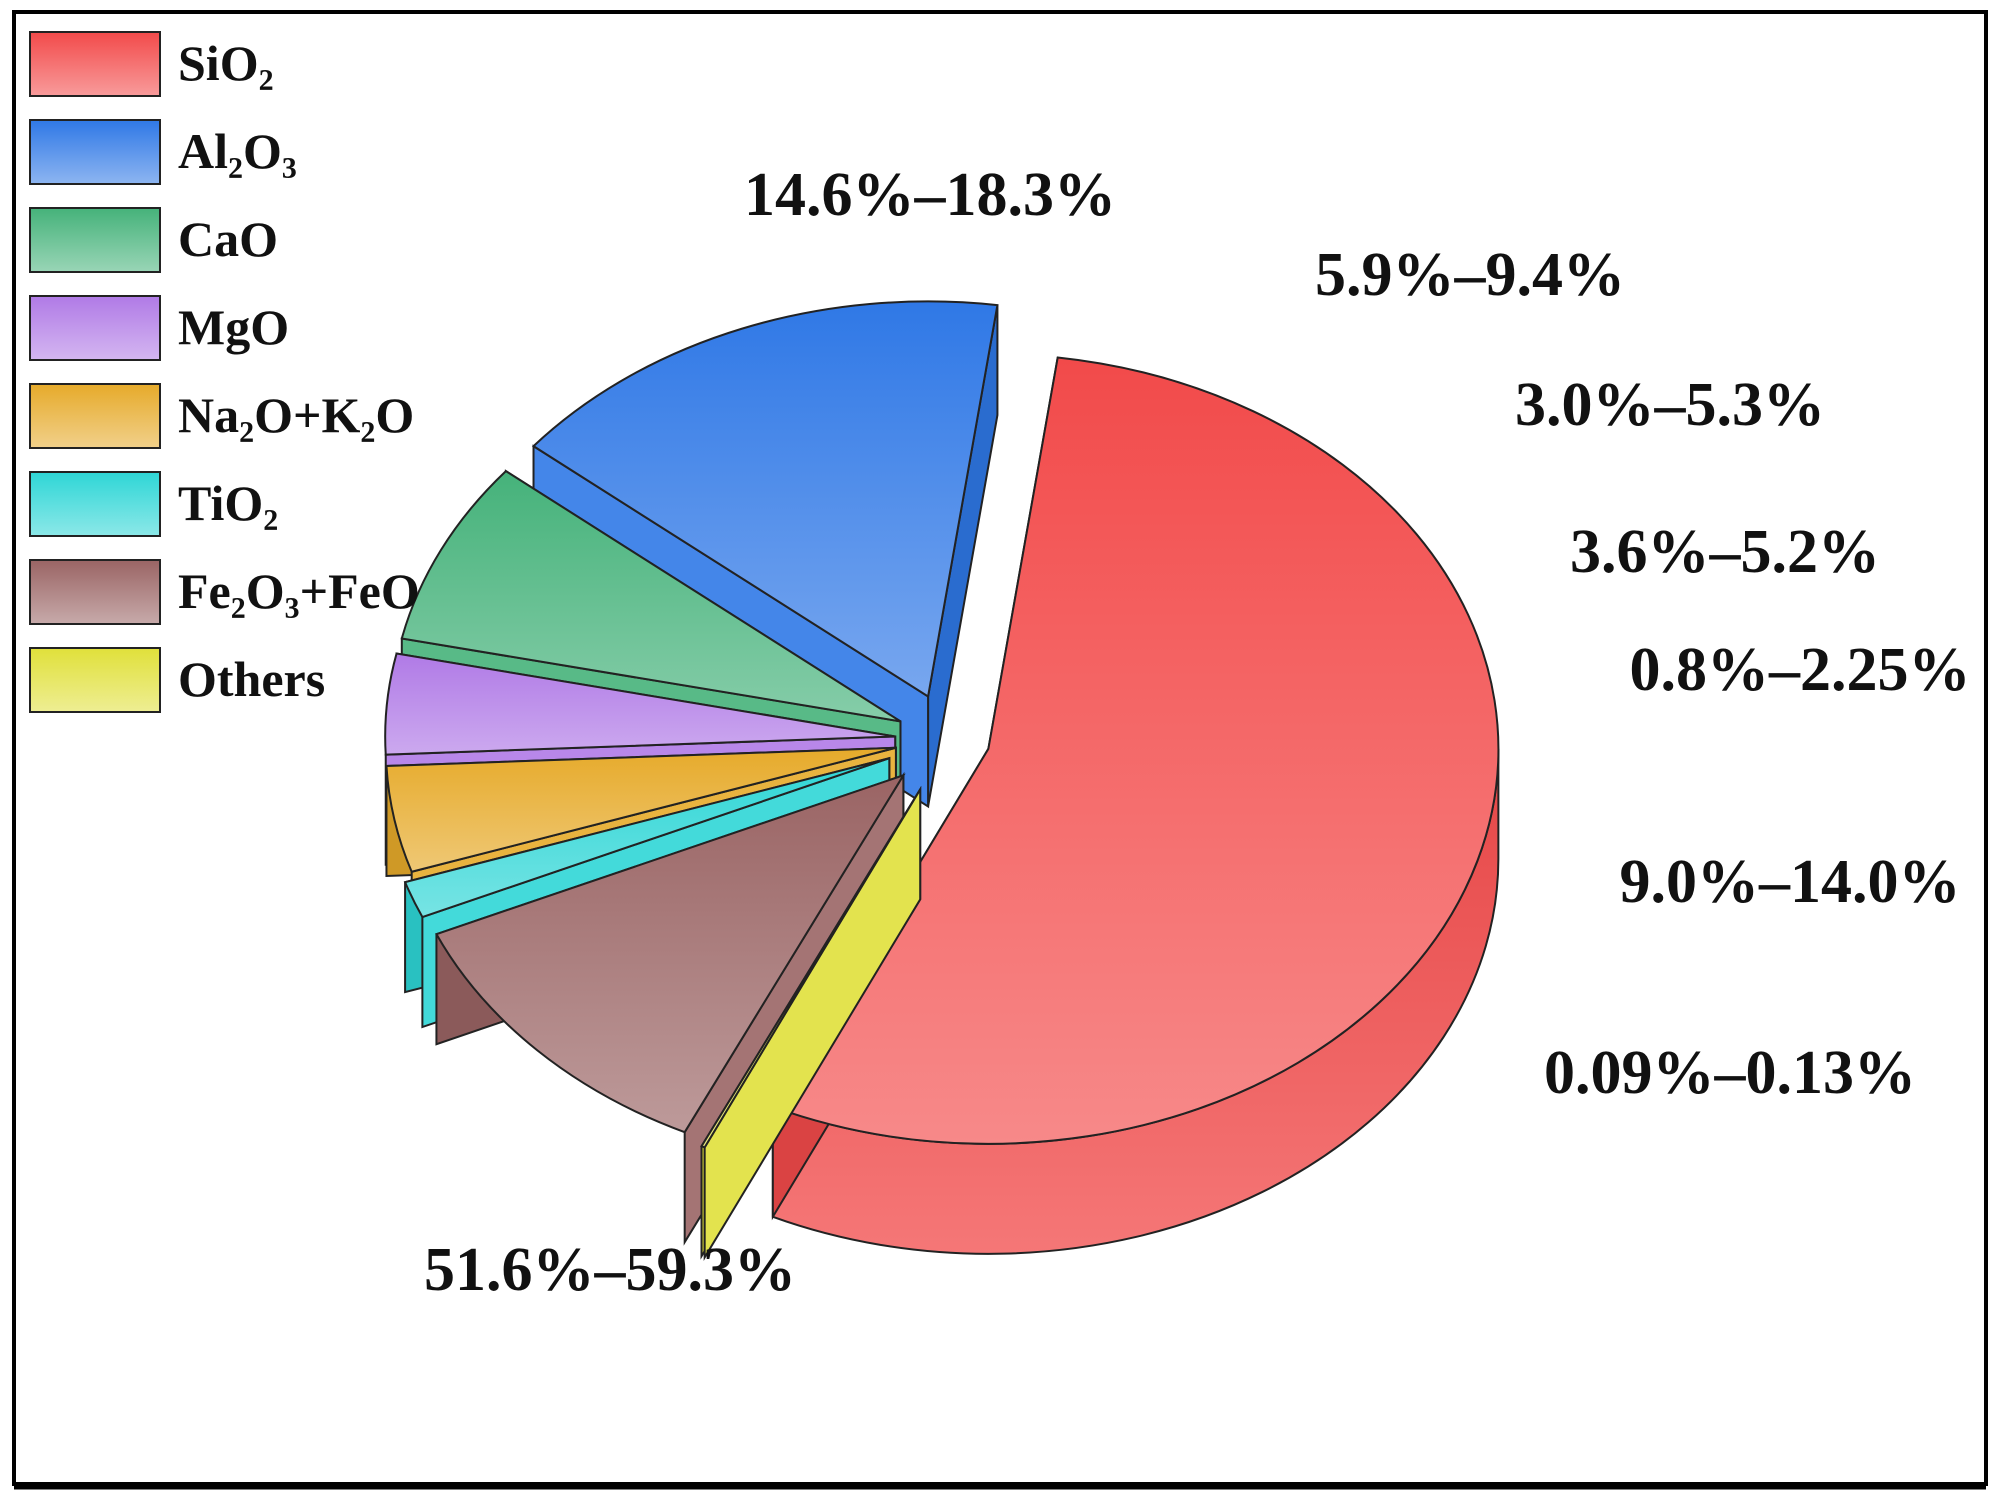 The width and height of the screenshot is (2000, 1496). Describe the element at coordinates (1730, 1073) in the screenshot. I see `pct-label-others: 0.09%–0.13%` at that location.